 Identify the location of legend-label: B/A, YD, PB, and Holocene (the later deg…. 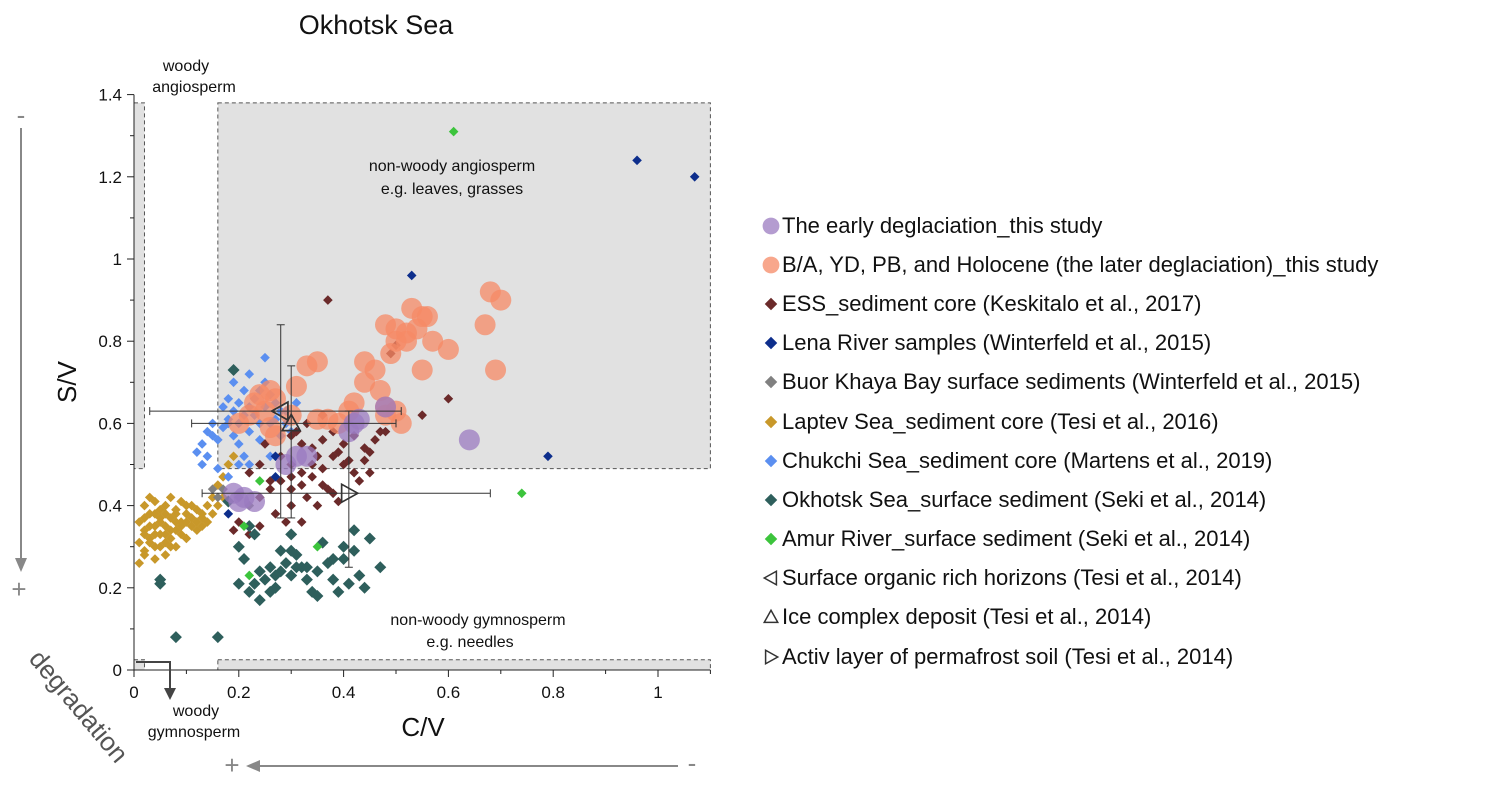
(1080, 264).